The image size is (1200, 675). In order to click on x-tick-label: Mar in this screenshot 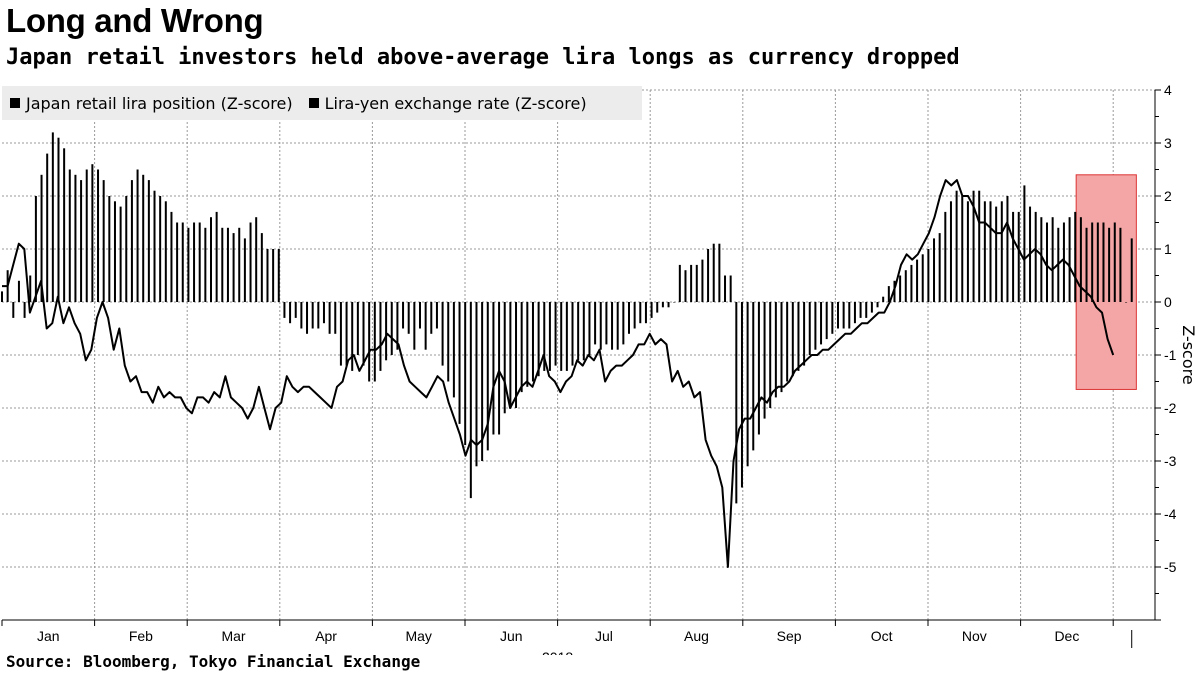, I will do `click(233, 636)`.